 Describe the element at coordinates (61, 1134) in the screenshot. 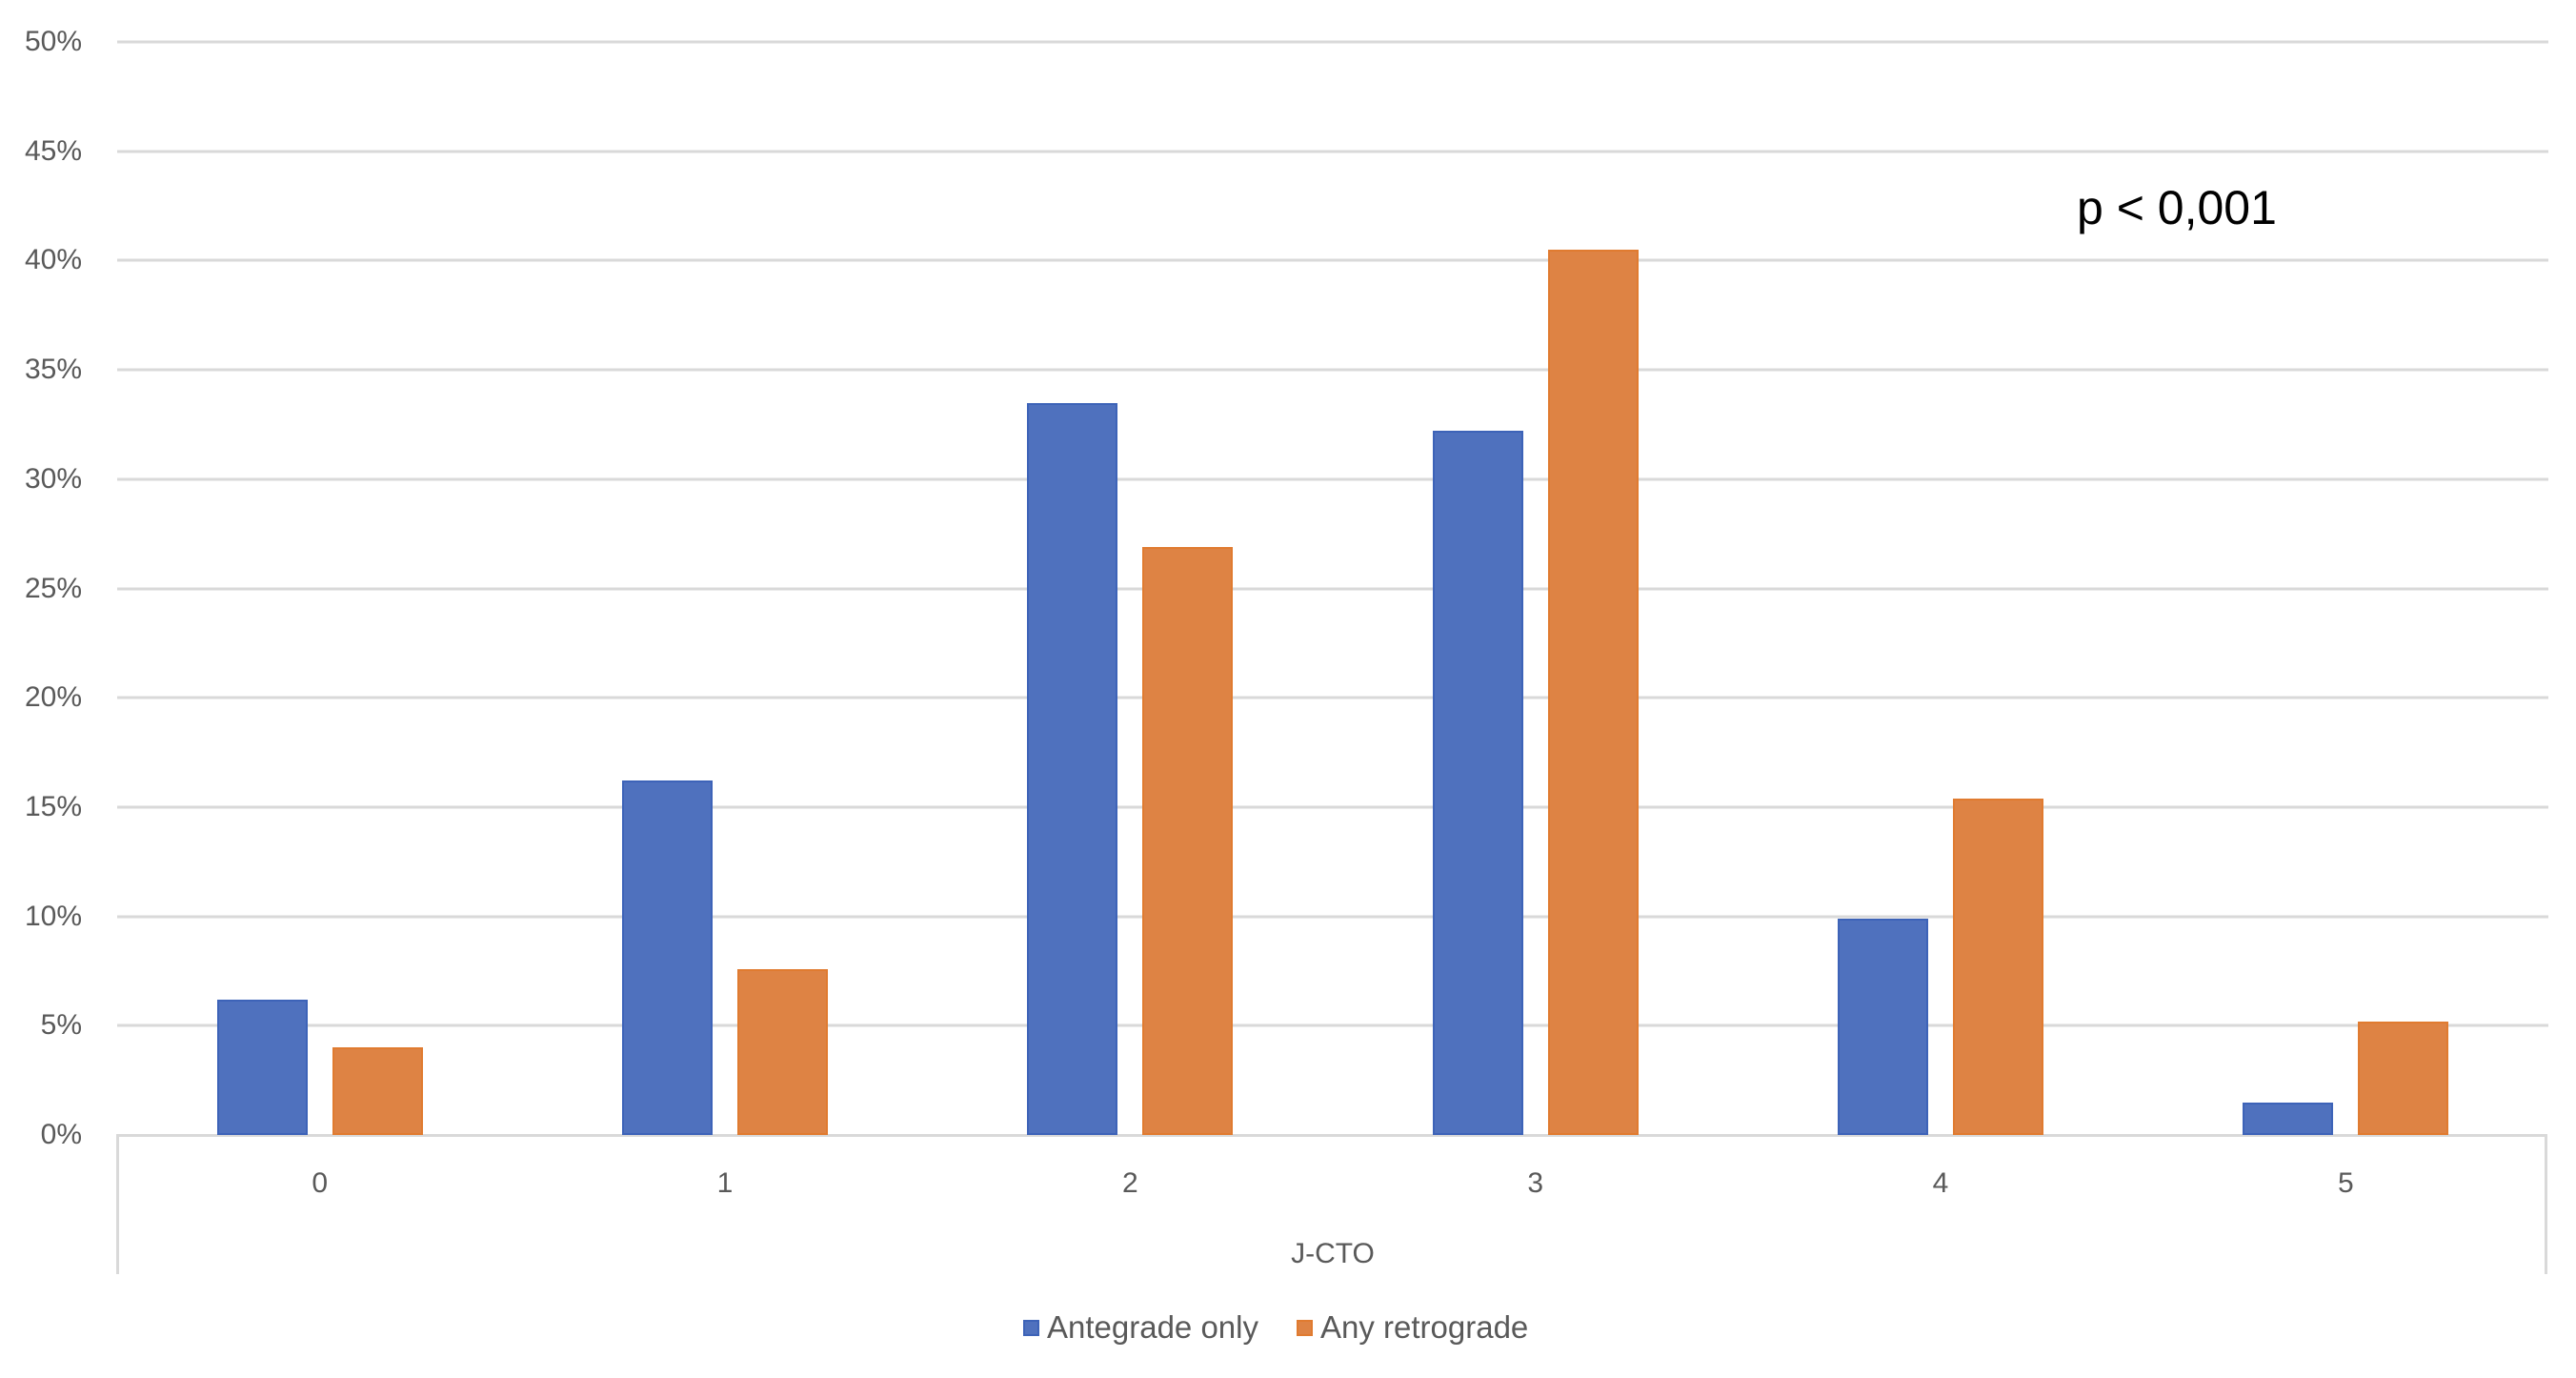

I see `y-tick-label: 0%` at that location.